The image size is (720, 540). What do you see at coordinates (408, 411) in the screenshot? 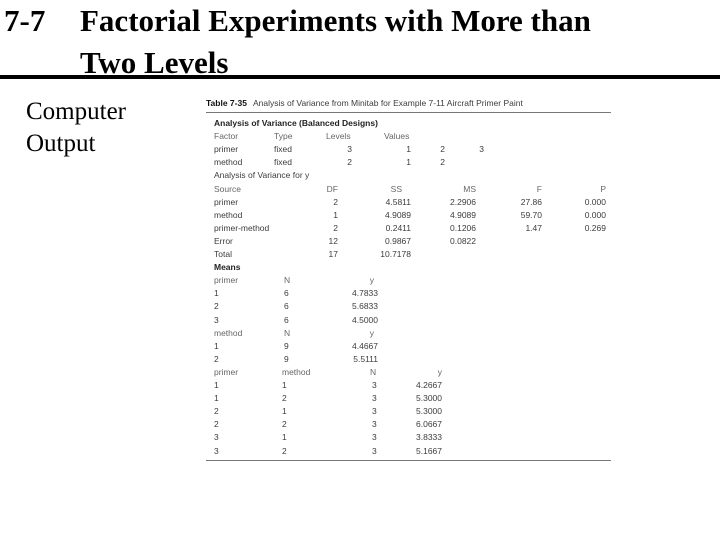
I see `combo-means-row: 2 1 3 5.3000` at bounding box center [408, 411].